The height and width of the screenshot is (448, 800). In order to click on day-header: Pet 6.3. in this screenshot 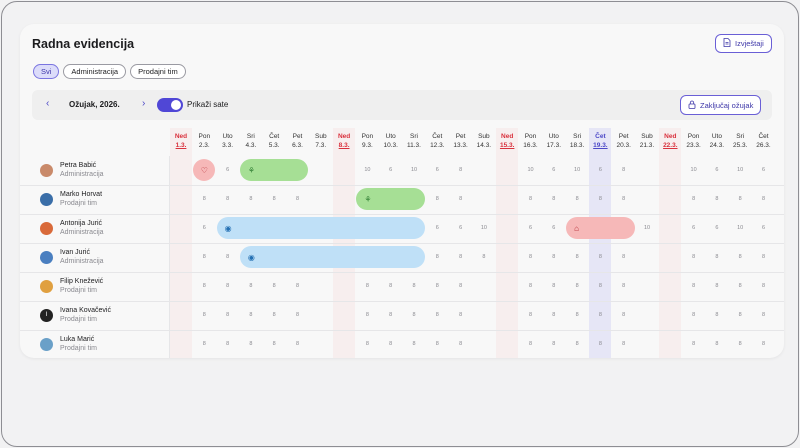, I will do `click(298, 141)`.